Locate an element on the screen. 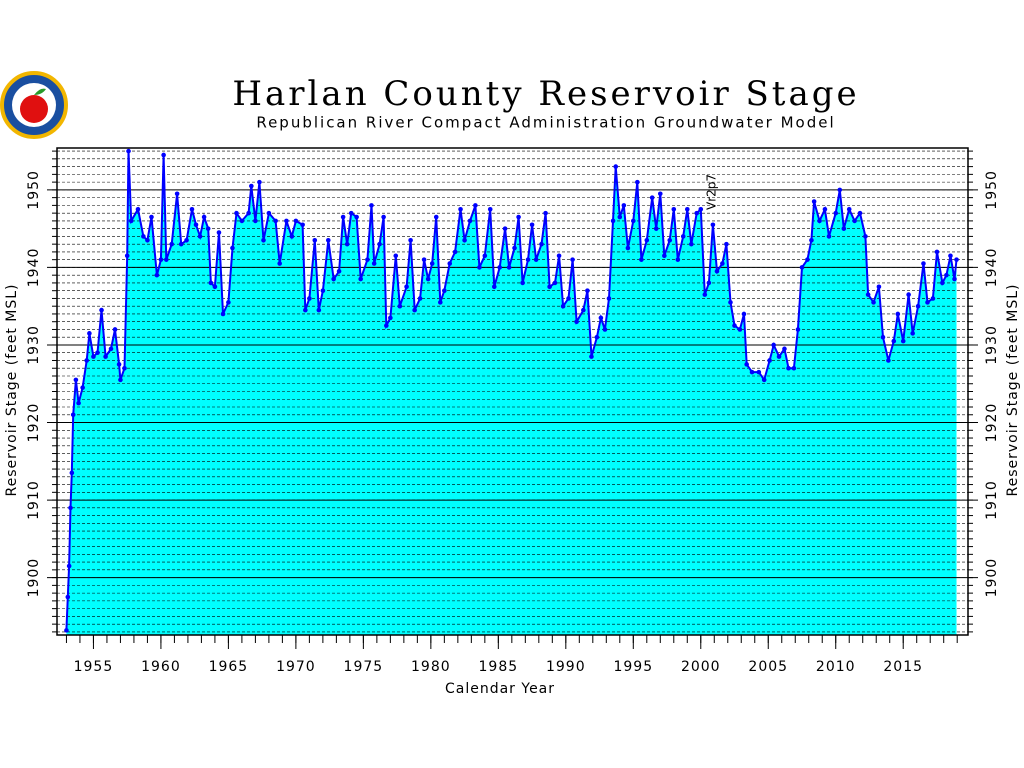  y-tick-label-right: 1930 is located at coordinates (992, 345).